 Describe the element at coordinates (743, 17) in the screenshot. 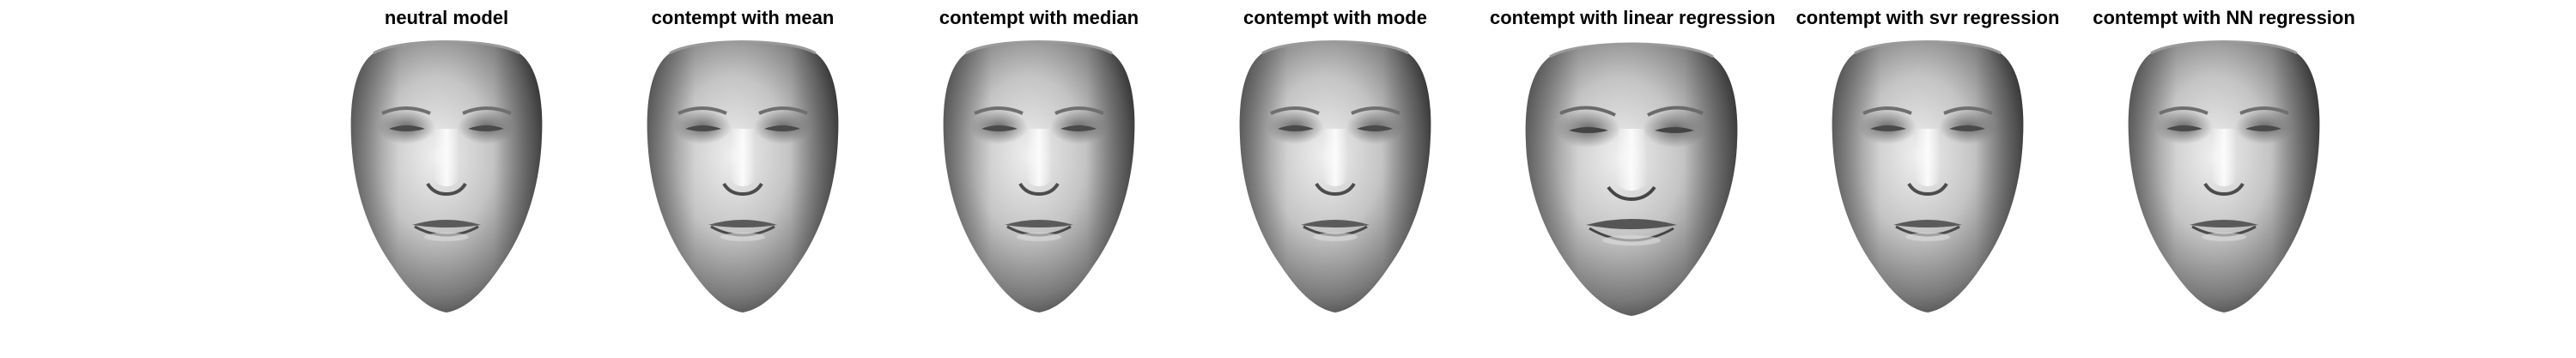

I see `panel-title: contempt with mean` at that location.